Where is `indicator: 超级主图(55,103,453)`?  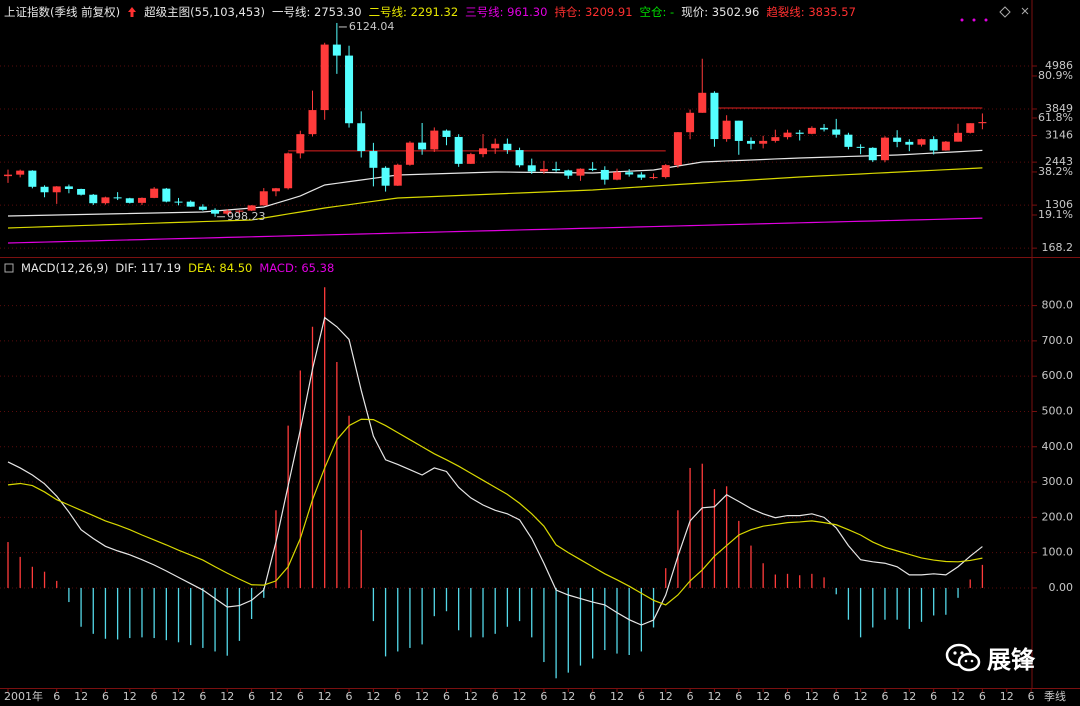 indicator: 超级主图(55,103,453) is located at coordinates (204, 12).